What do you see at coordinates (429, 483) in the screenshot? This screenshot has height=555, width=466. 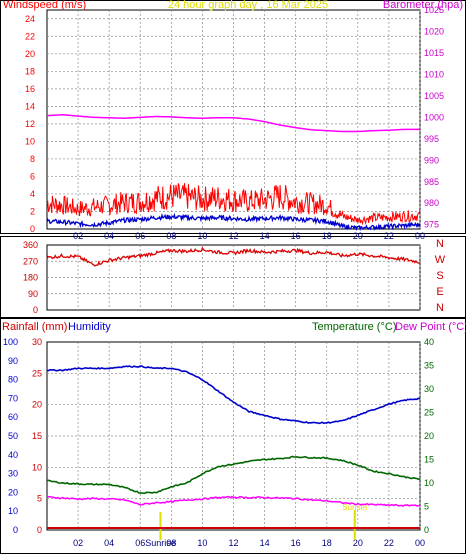 I see `temperature-tick-label: 10` at bounding box center [429, 483].